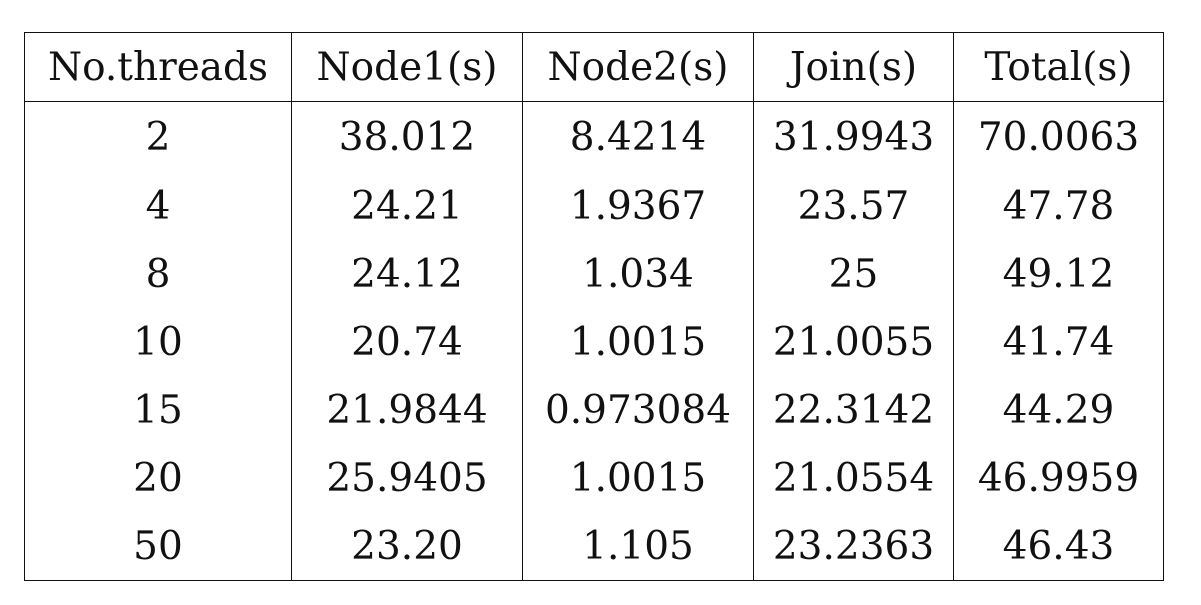 Image resolution: width=1201 pixels, height=605 pixels. What do you see at coordinates (1058, 206) in the screenshot?
I see `cell-total: 47.78` at bounding box center [1058, 206].